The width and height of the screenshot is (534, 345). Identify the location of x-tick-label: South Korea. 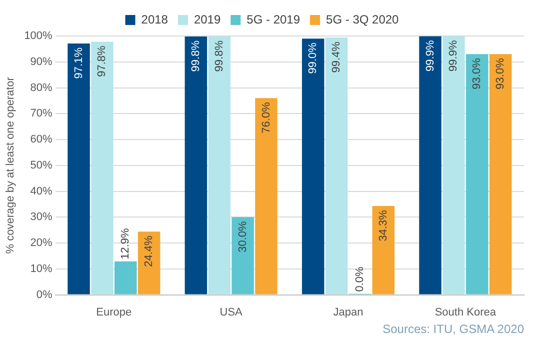
(465, 312).